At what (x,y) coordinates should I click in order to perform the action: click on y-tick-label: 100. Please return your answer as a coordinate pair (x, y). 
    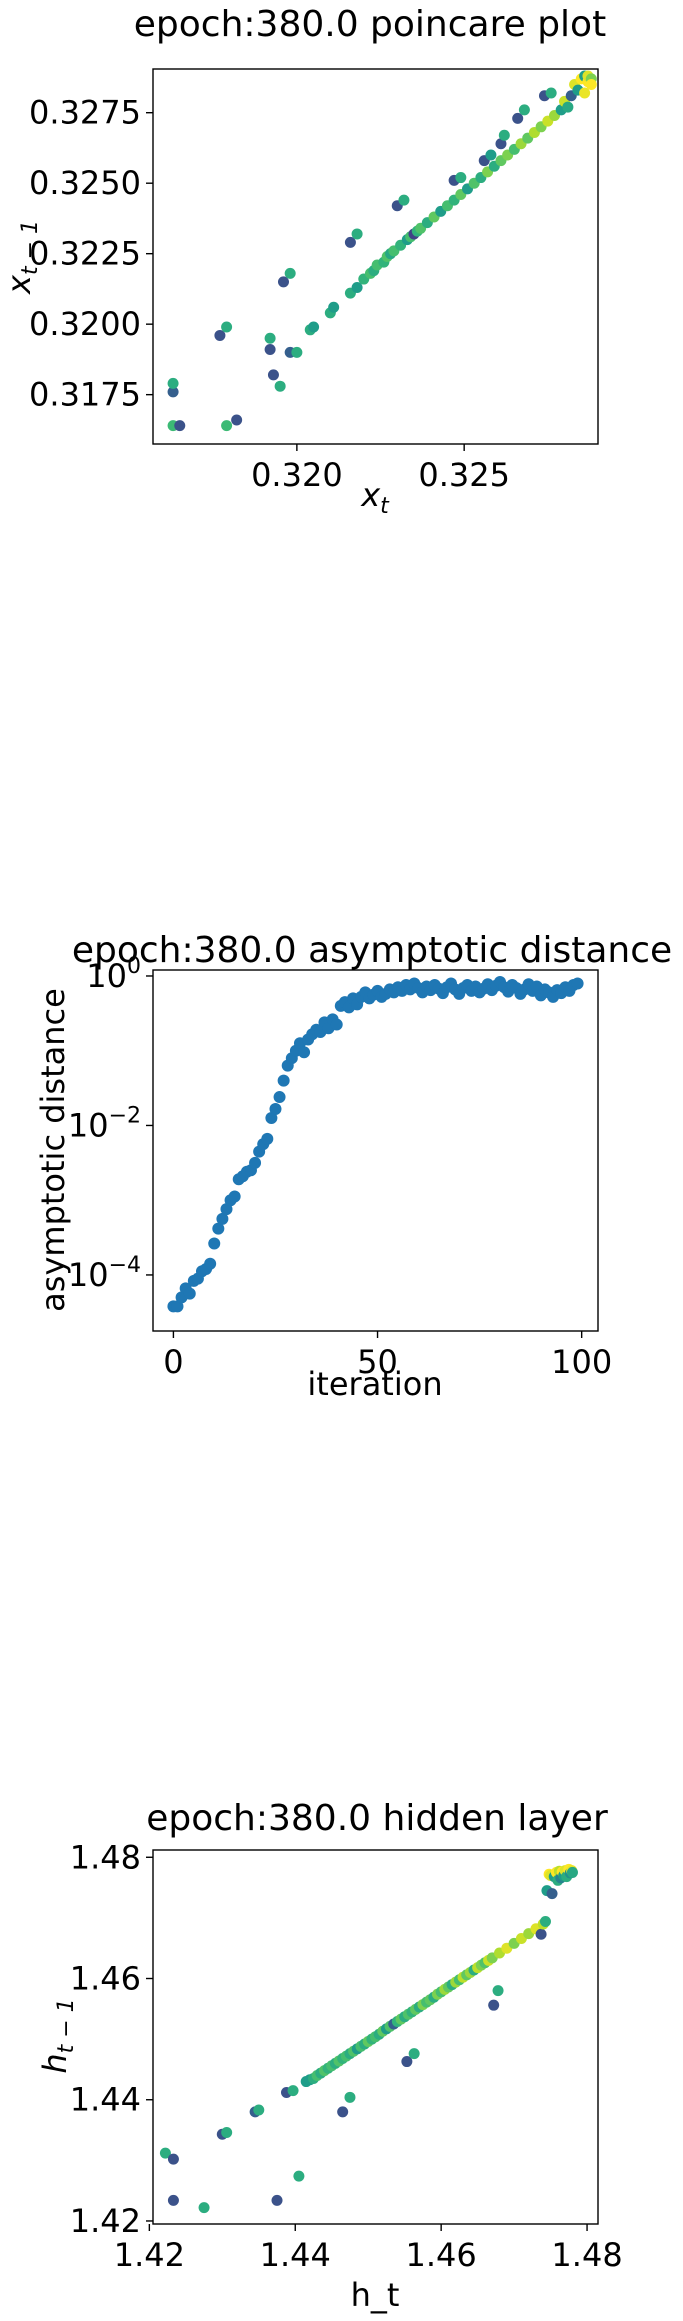
    Looking at the image, I should click on (113, 974).